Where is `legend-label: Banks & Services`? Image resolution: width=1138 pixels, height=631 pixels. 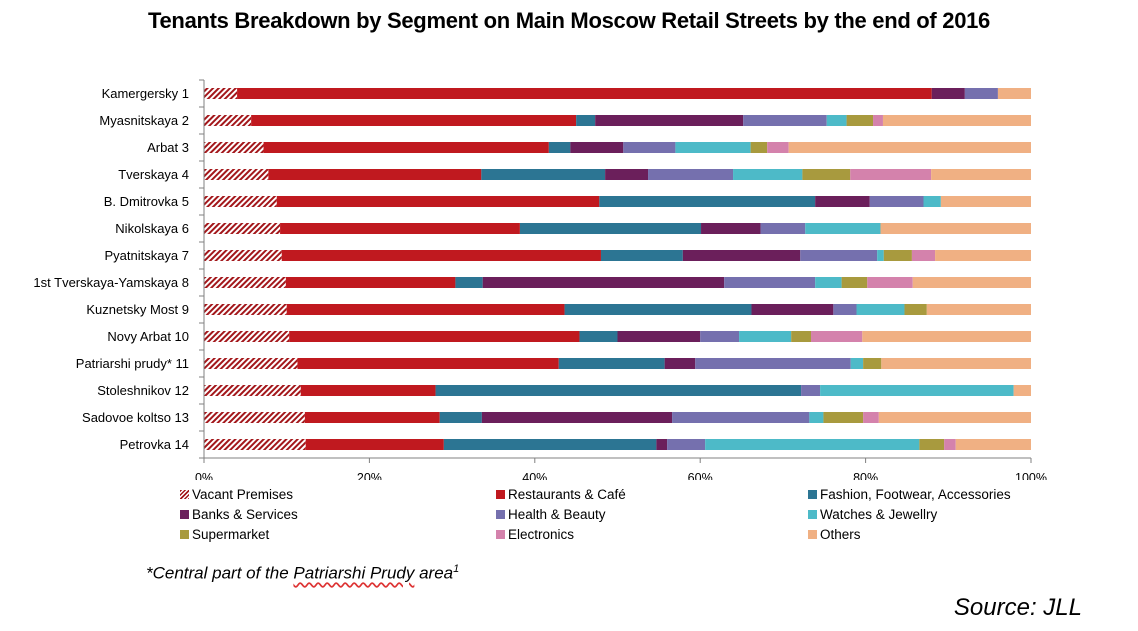
legend-label: Banks & Services is located at coordinates (245, 514).